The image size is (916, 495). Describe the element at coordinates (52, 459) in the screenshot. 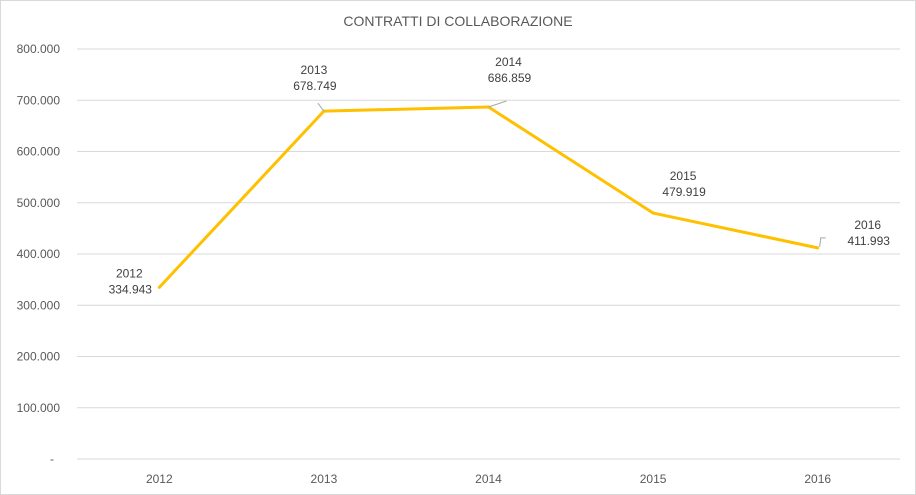

I see `y-tick-label: -` at that location.